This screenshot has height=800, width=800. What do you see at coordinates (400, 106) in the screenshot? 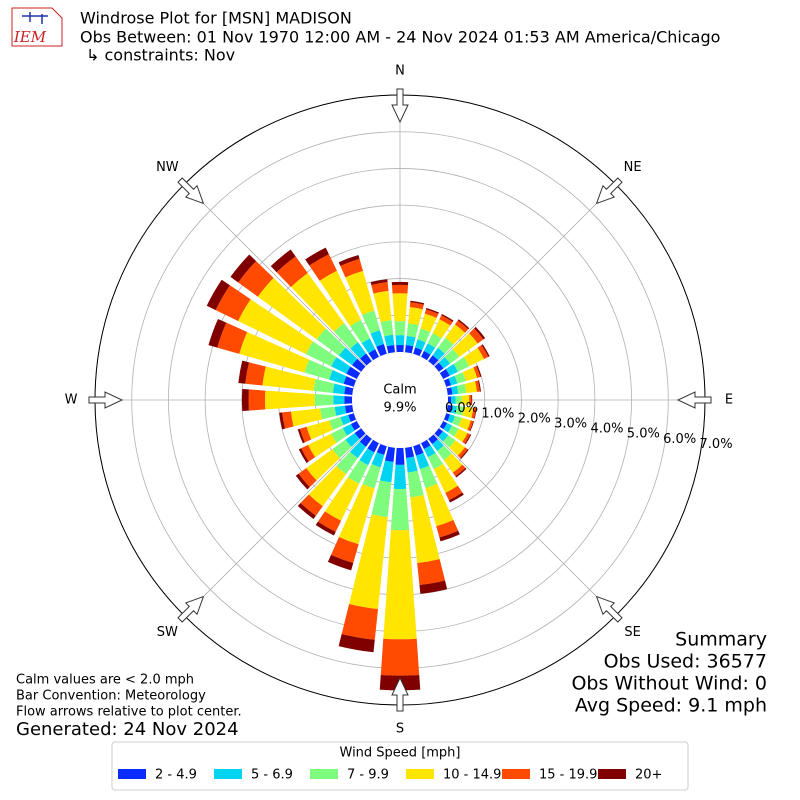
I see `arrow-shape` at bounding box center [400, 106].